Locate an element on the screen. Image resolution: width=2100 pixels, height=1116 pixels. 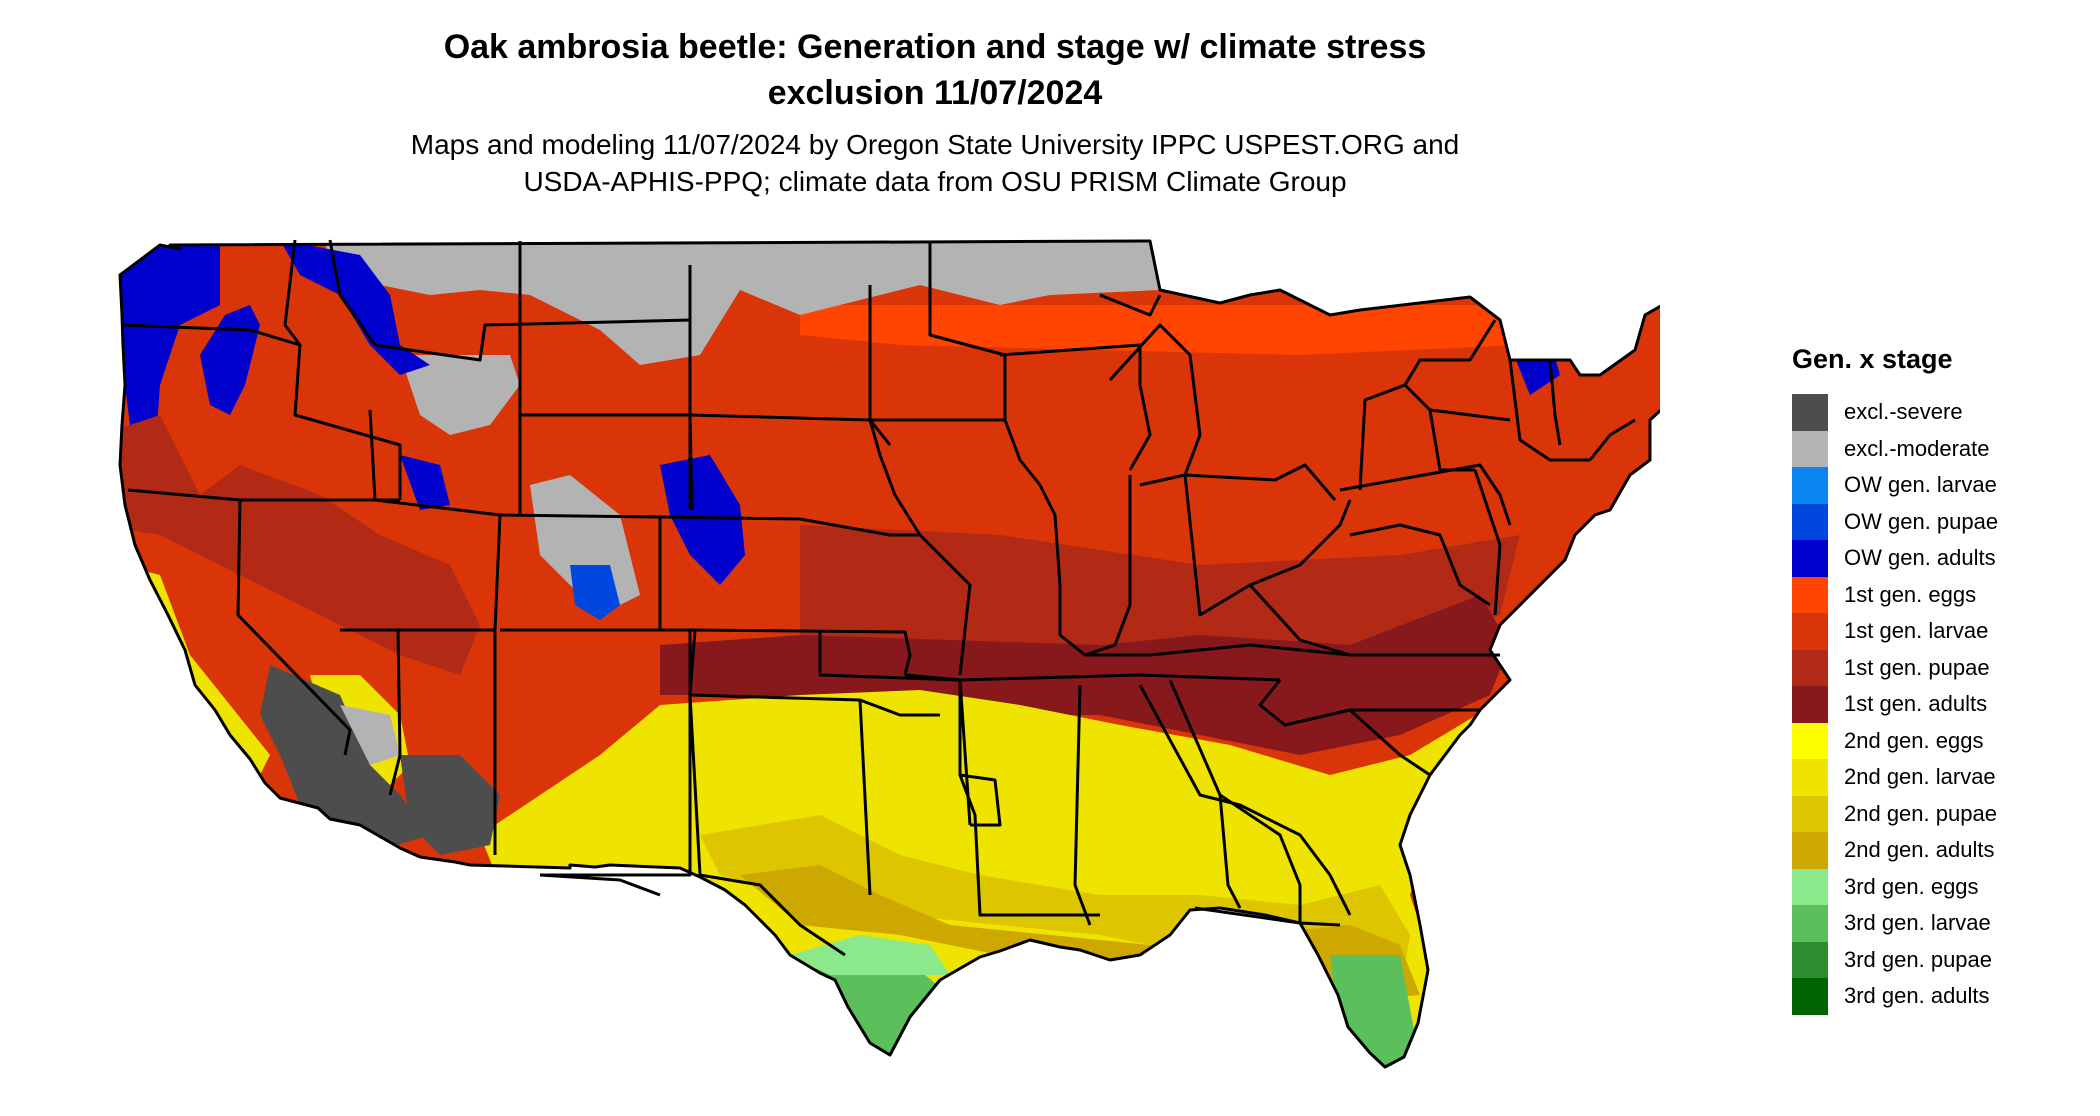
legend-item-3rd-gen-larvae: 3rd gen. larvae is located at coordinates (1937, 923).